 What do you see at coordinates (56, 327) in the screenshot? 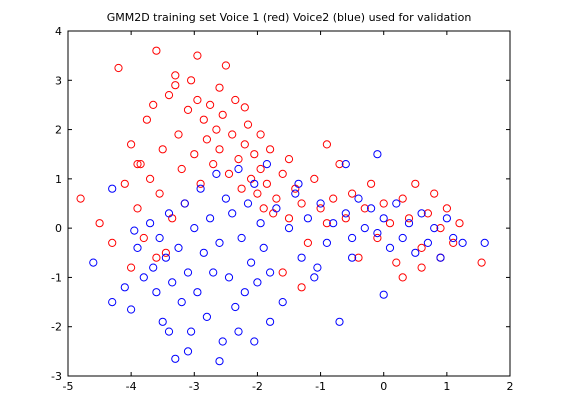
I see `y-tick-label: -2` at bounding box center [56, 327].